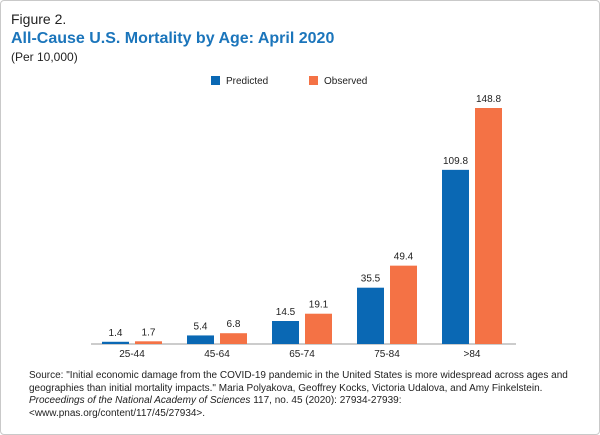 The width and height of the screenshot is (600, 435). What do you see at coordinates (217, 354) in the screenshot?
I see `x-tick-label: 45-64` at bounding box center [217, 354].